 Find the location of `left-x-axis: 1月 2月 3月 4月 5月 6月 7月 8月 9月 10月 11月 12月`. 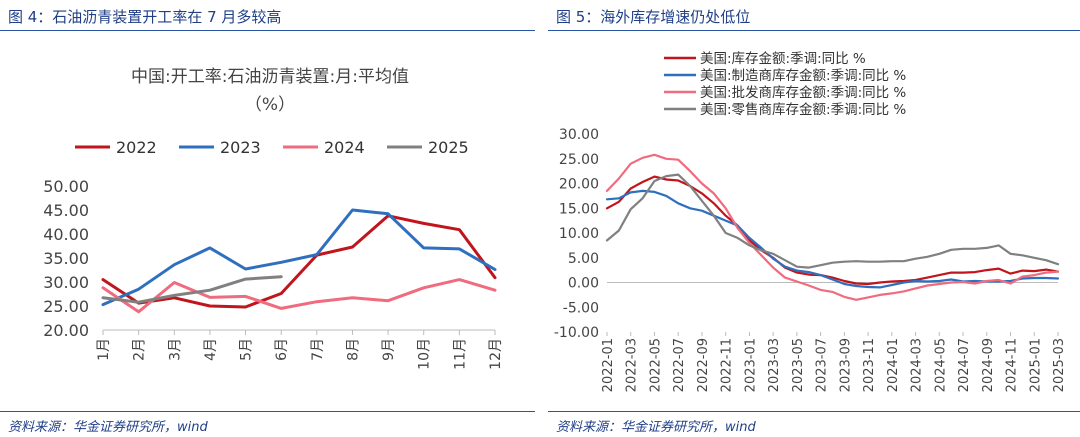

left-x-axis: 1月 2月 3月 4月 5月 6月 7月 8月 9月 10月 11月 12月 is located at coordinates (300, 349).